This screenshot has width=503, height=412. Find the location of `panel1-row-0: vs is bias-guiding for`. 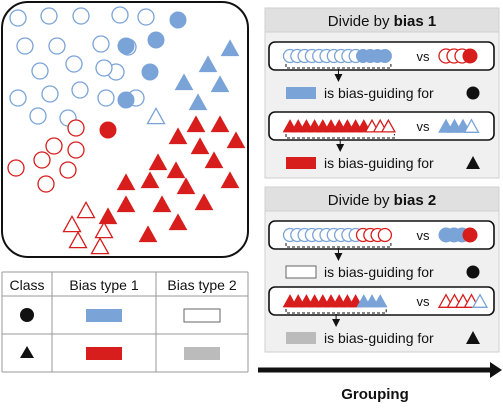

panel1-row-0: vs is bias-guiding for is located at coordinates (381, 71).